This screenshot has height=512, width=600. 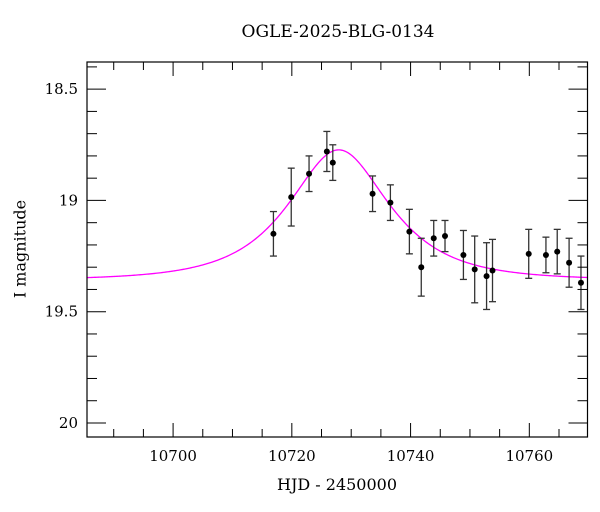 What do you see at coordinates (411, 456) in the screenshot?
I see `x-tick-label: 10740` at bounding box center [411, 456].